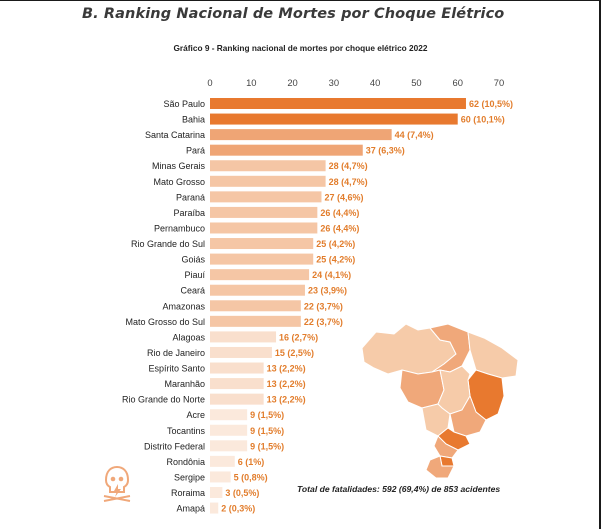 This screenshot has width=601, height=529. I want to click on skull-lightning-icon, so click(117, 483).